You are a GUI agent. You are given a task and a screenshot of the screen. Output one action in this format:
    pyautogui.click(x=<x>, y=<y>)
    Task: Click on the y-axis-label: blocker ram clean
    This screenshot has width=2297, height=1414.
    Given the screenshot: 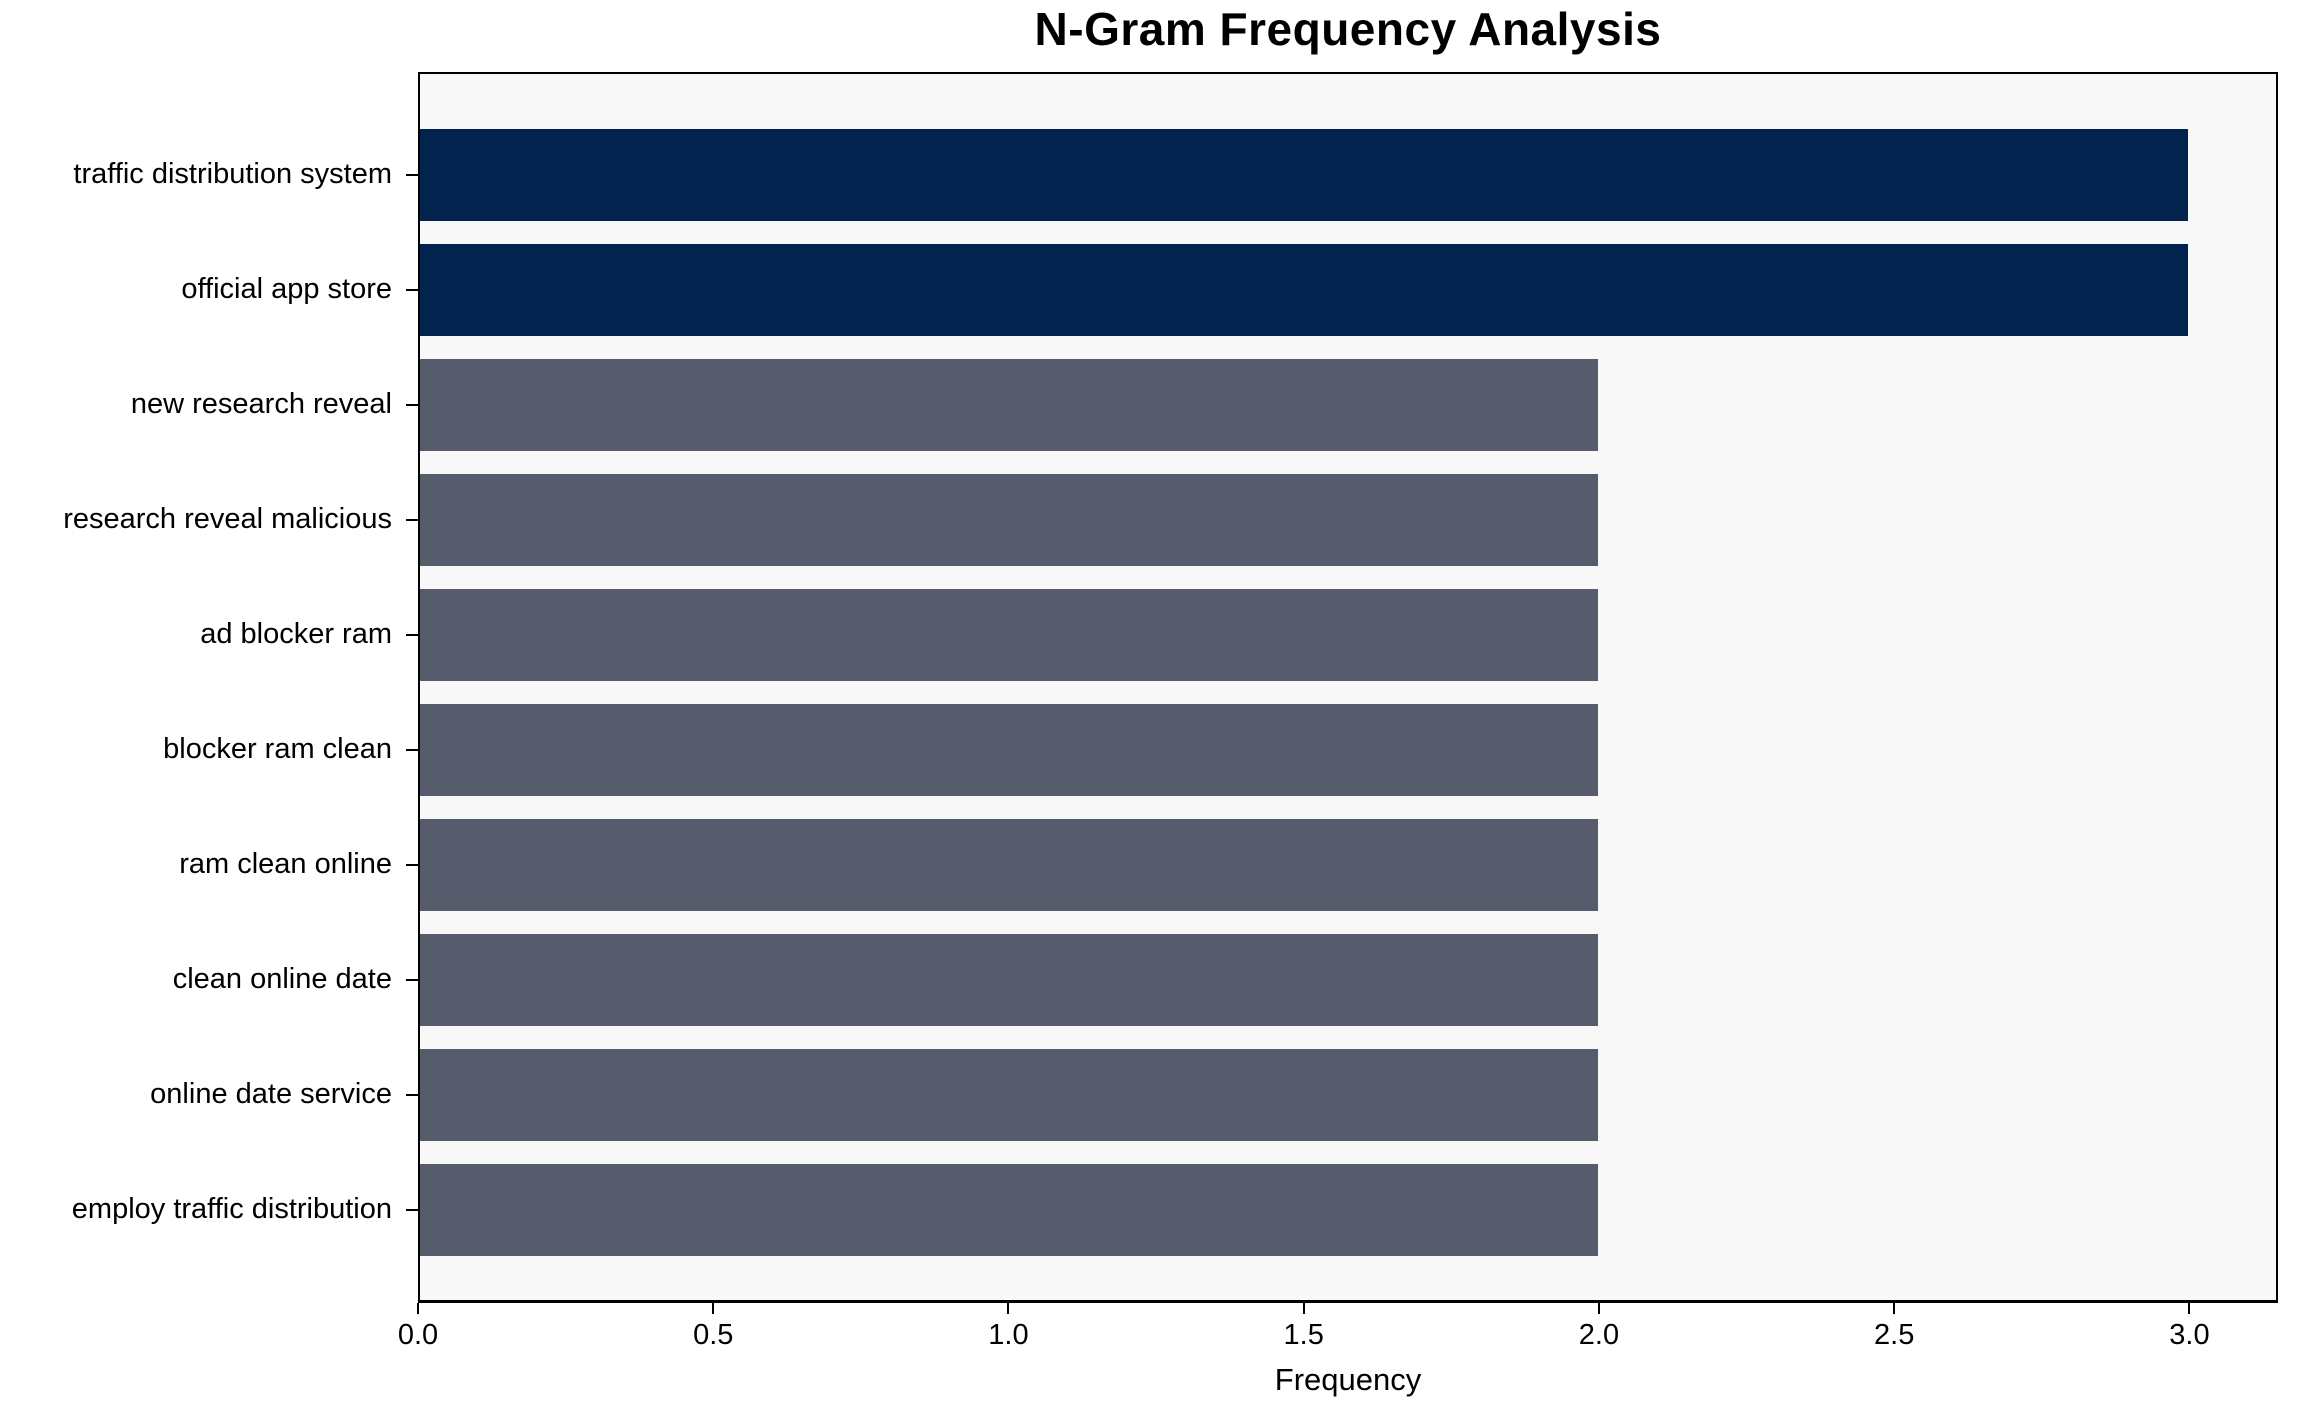 What is the action you would take?
    pyautogui.click(x=277, y=749)
    